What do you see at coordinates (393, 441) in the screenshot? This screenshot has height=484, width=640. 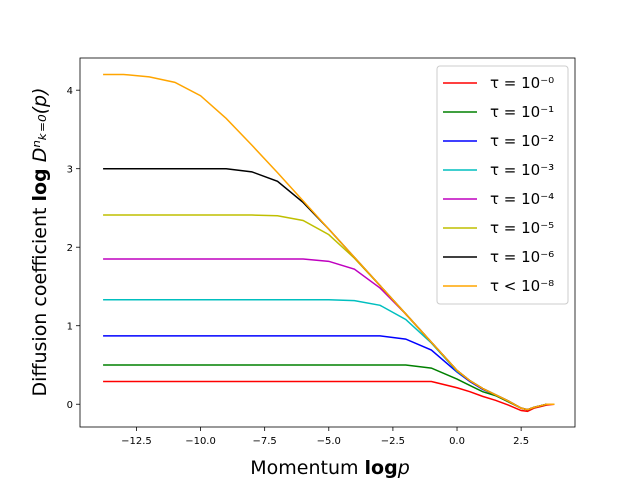 I see `x-tick-label: −2.5` at bounding box center [393, 441].